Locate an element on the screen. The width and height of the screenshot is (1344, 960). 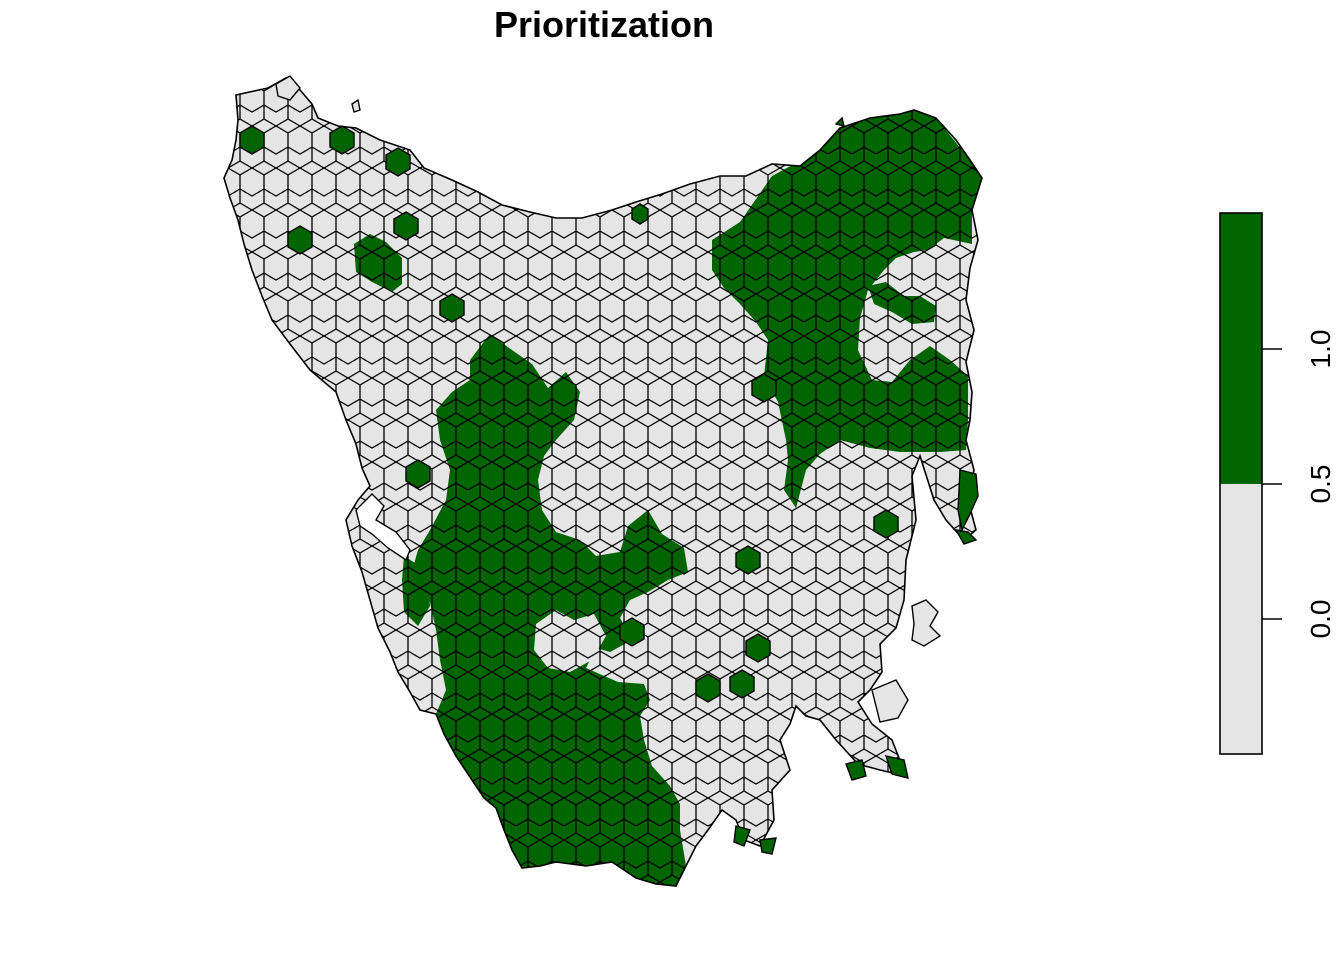
harbour-inlet is located at coordinates (383, 527).